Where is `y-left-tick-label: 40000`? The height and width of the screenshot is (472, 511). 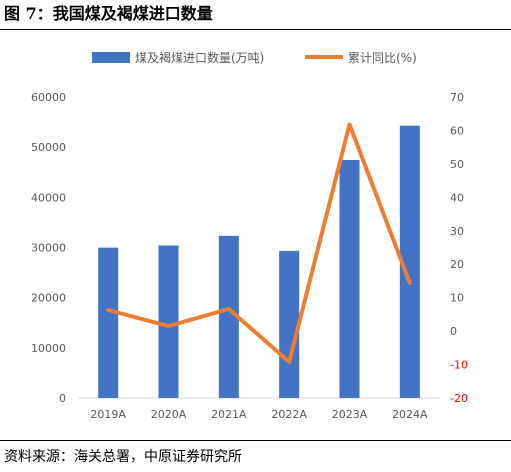 y-left-tick-label: 40000 is located at coordinates (48, 197).